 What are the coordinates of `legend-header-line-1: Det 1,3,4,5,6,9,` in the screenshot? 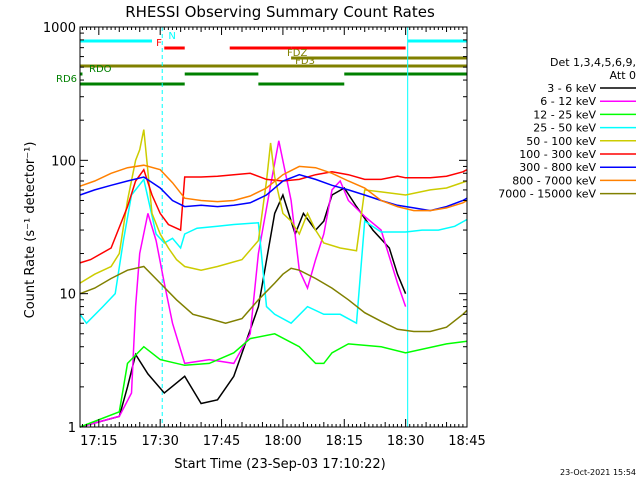 It's located at (593, 62).